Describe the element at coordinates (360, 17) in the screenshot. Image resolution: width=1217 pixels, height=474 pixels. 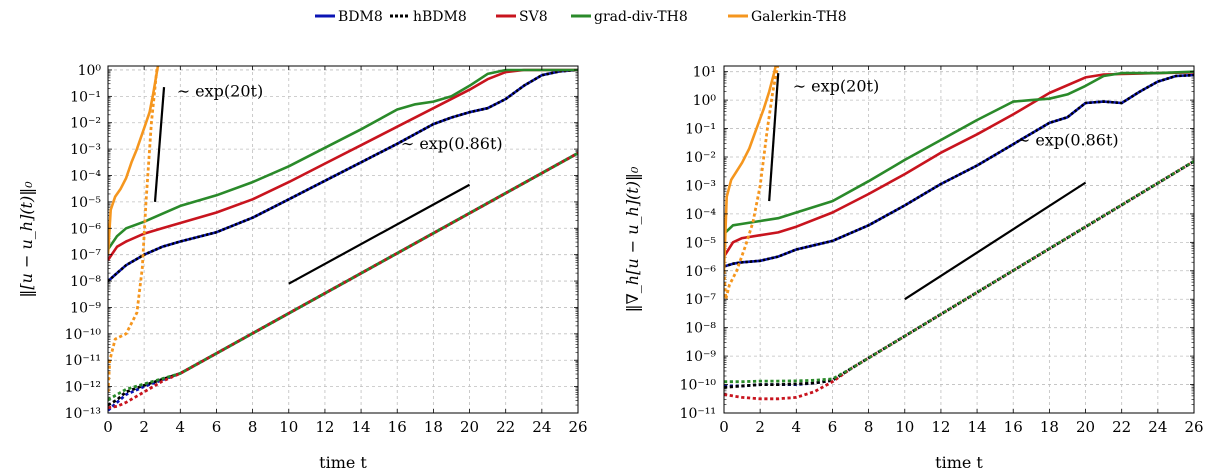
I see `legend-label-bdm8: BDM8` at that location.